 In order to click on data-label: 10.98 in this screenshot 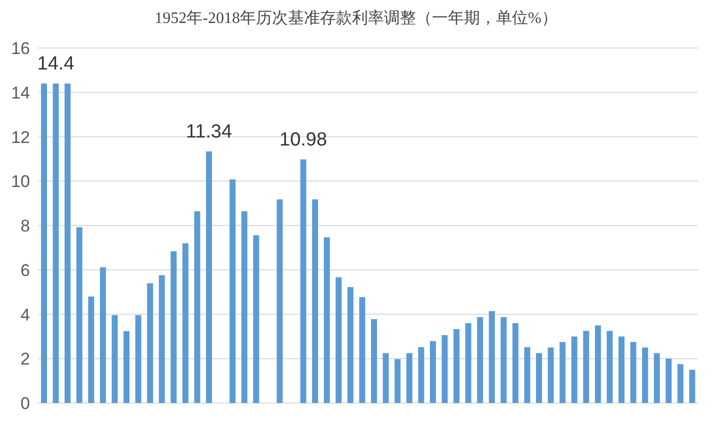, I will do `click(304, 139)`.